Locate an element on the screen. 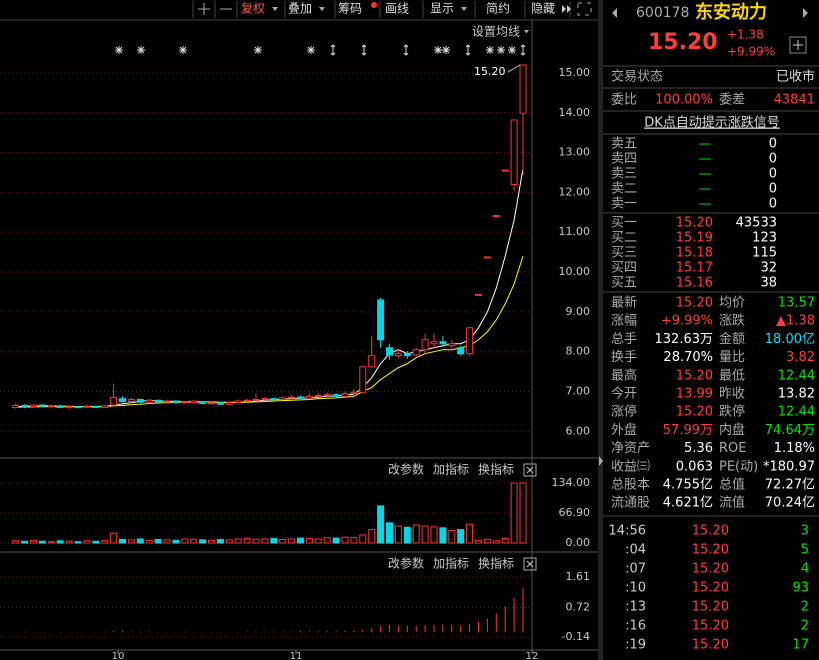 The image size is (819, 660). toolbar-button: 简约 is located at coordinates (498, 8).